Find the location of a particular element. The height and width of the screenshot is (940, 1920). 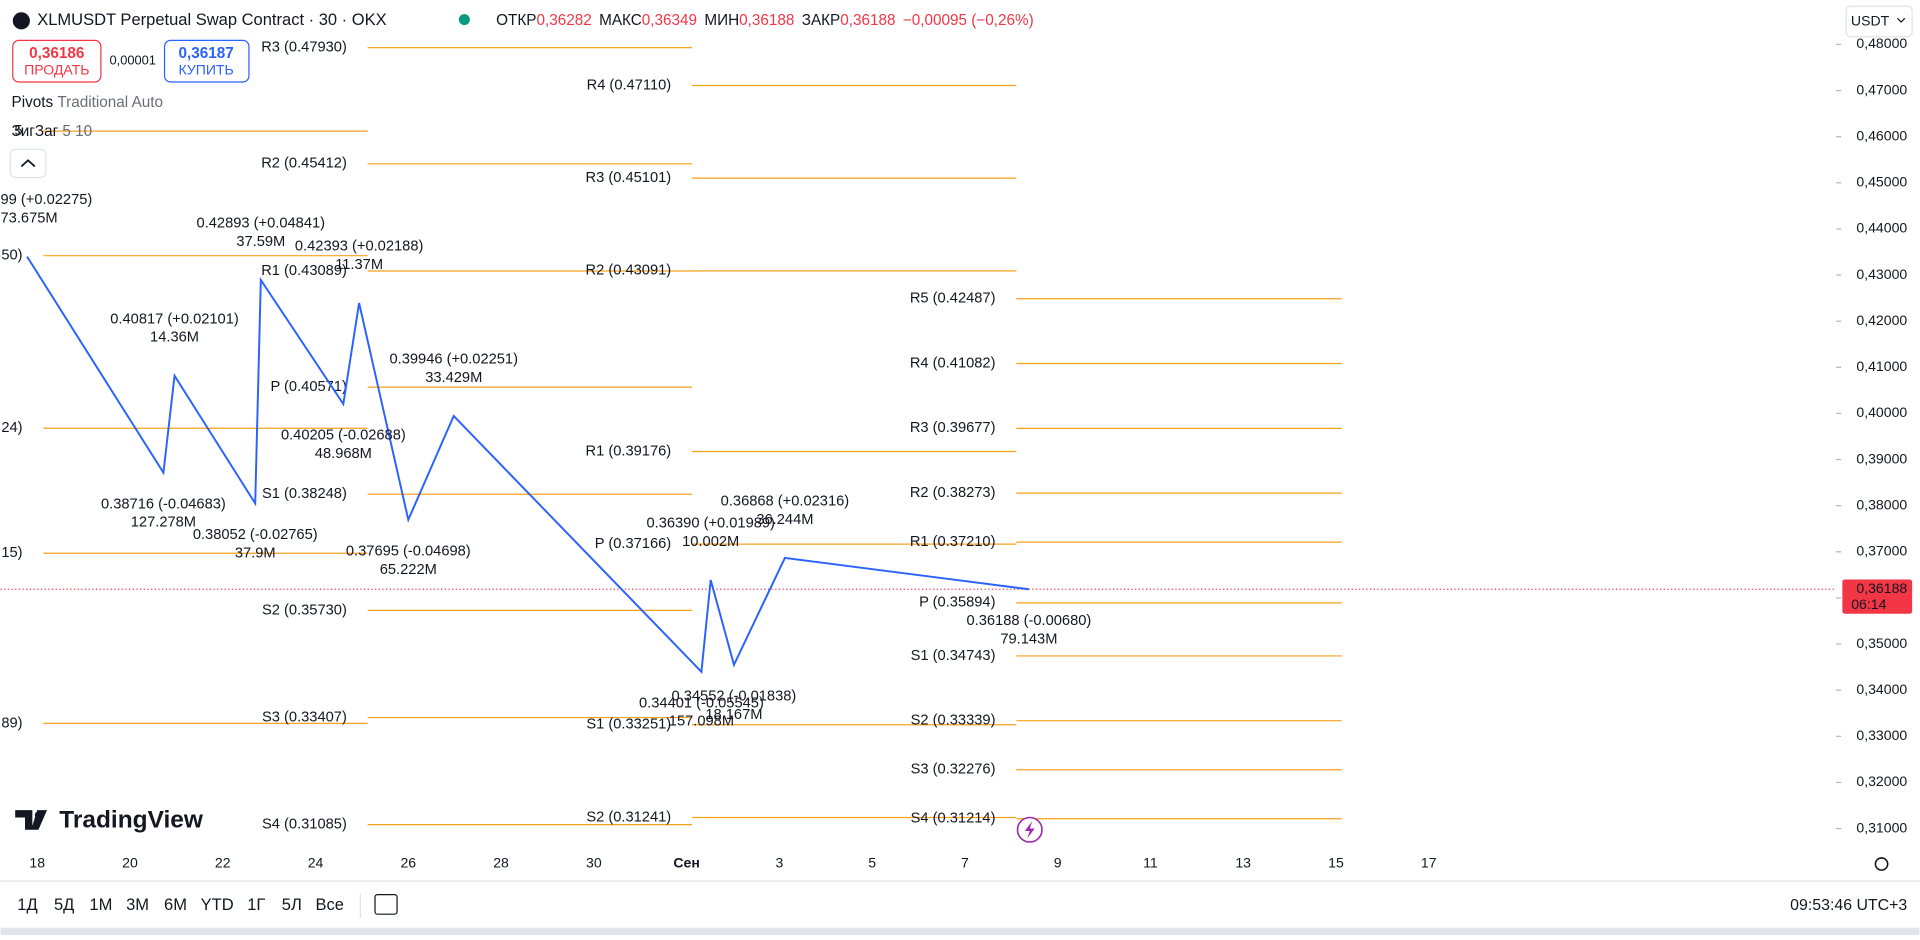

pivot-label: S4 (0.31085) is located at coordinates (304, 825).